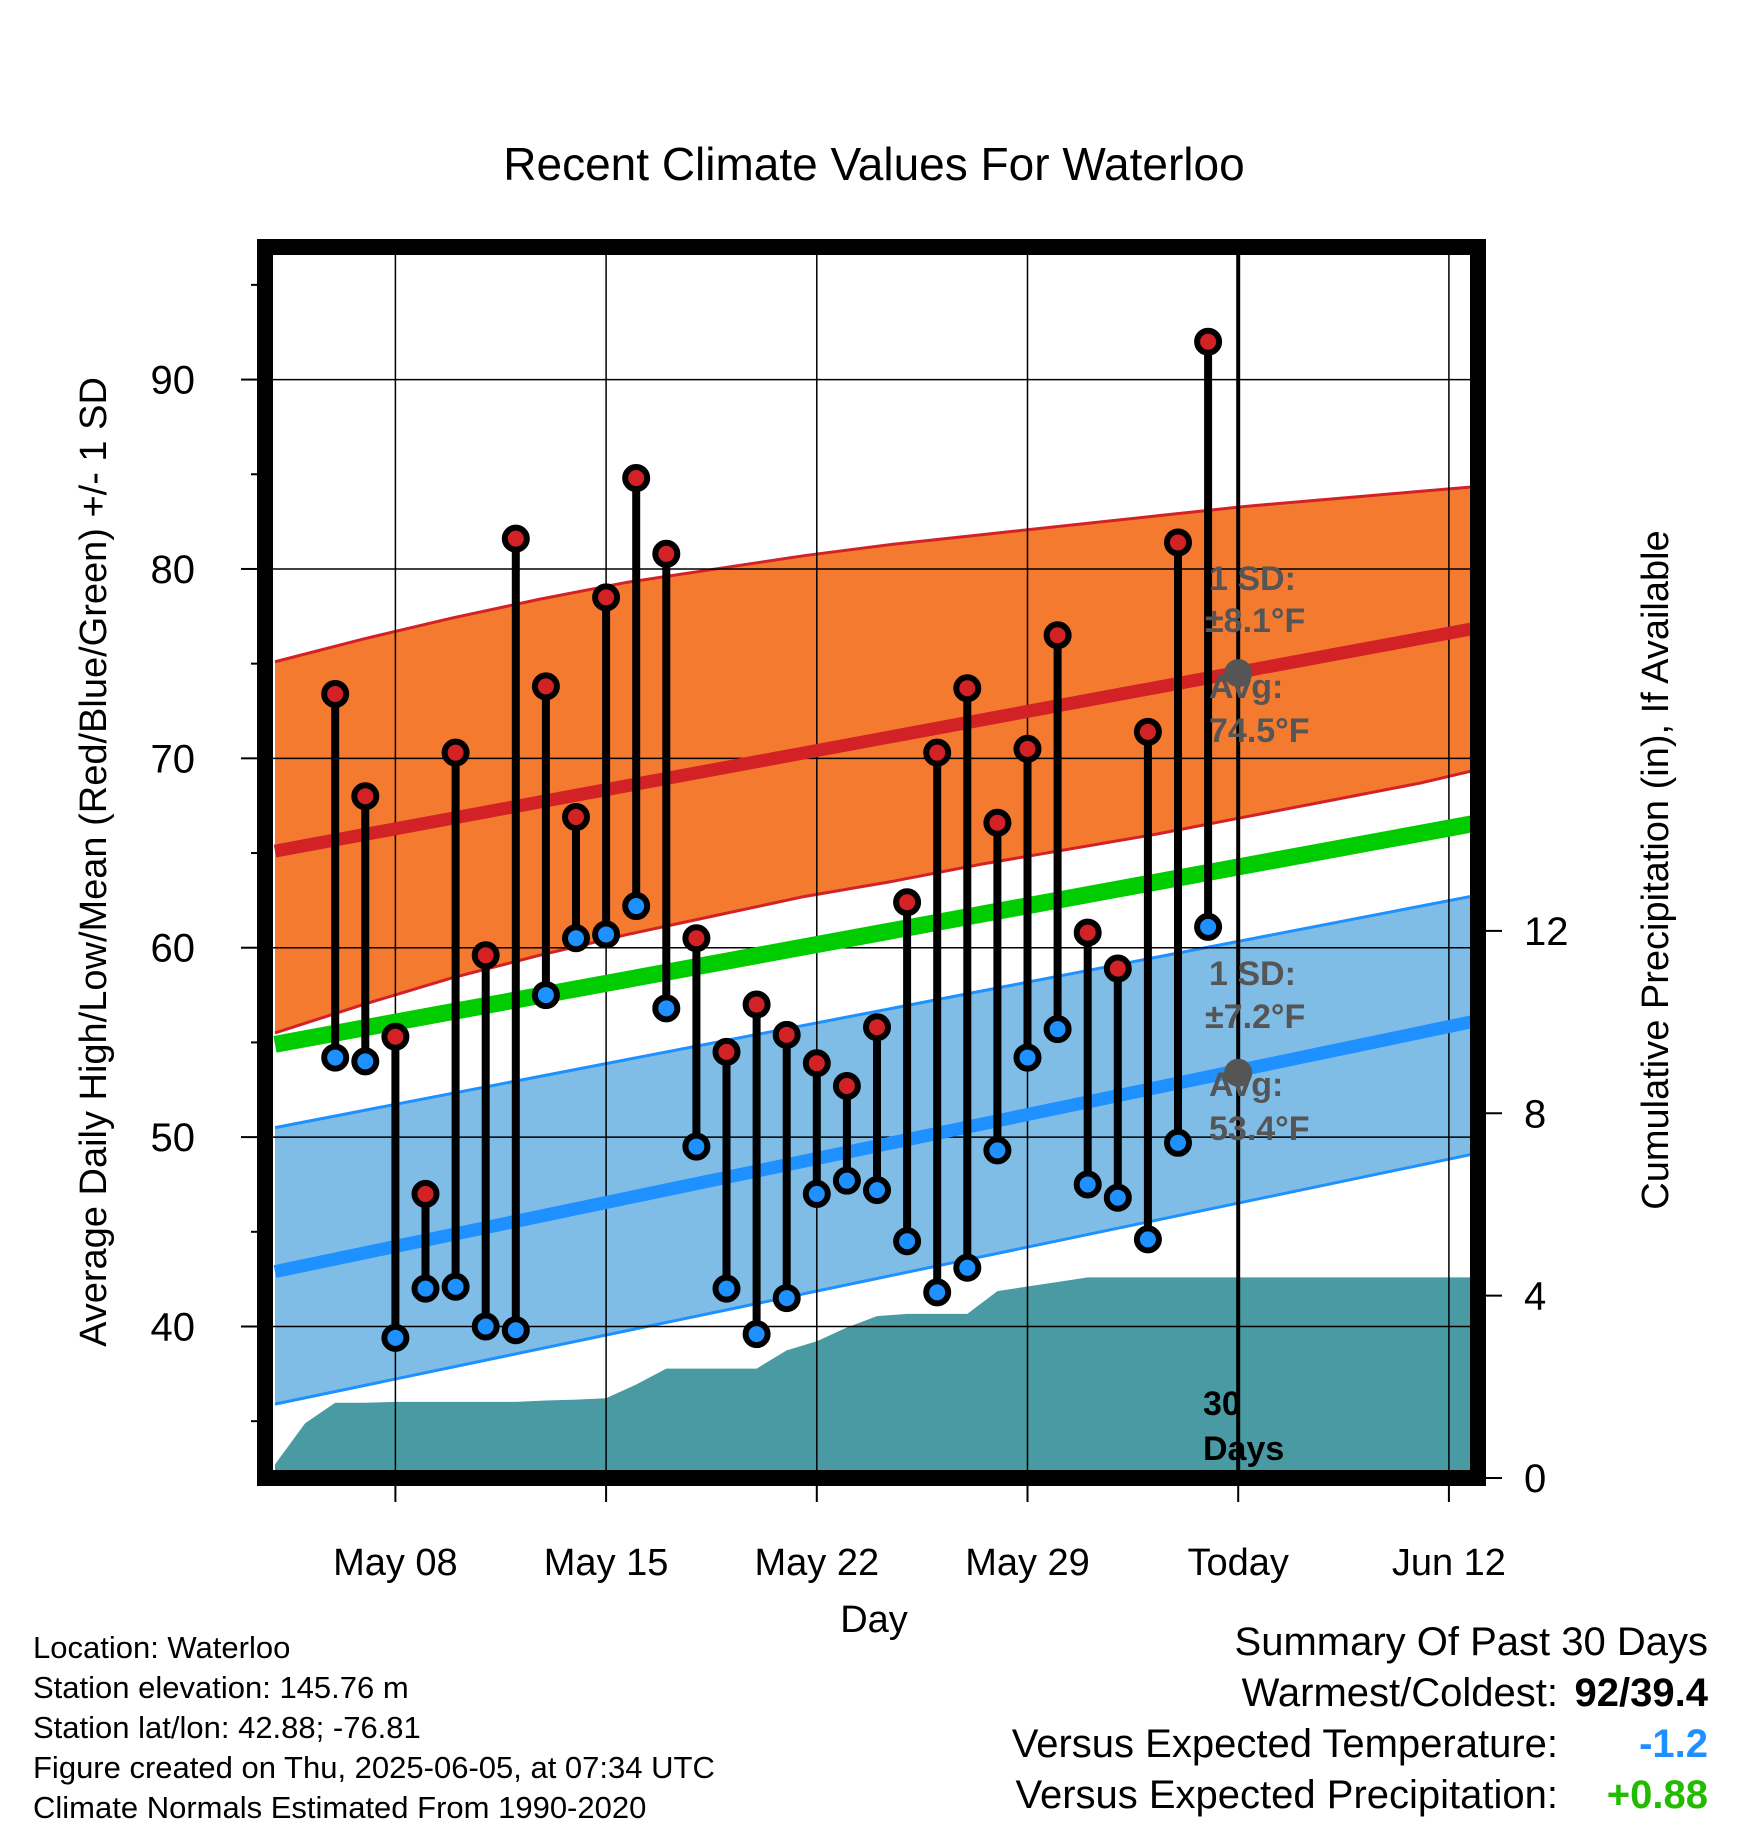 Image resolution: width=1748 pixels, height=1828 pixels. I want to click on latlon-text: Station lat/lon: 42.88; -76.81, so click(227, 1727).